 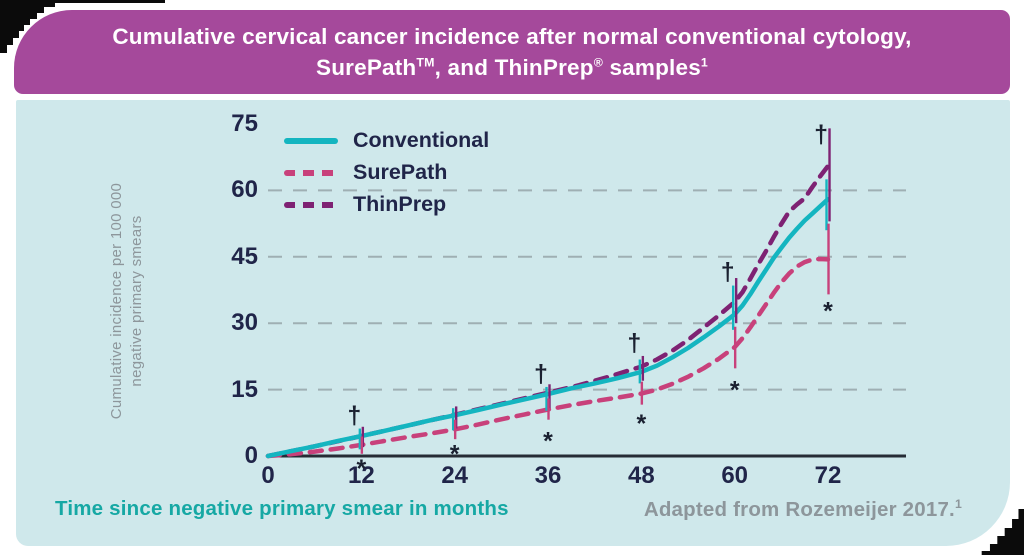 What do you see at coordinates (455, 475) in the screenshot?
I see `x-tick-label-24: 24` at bounding box center [455, 475].